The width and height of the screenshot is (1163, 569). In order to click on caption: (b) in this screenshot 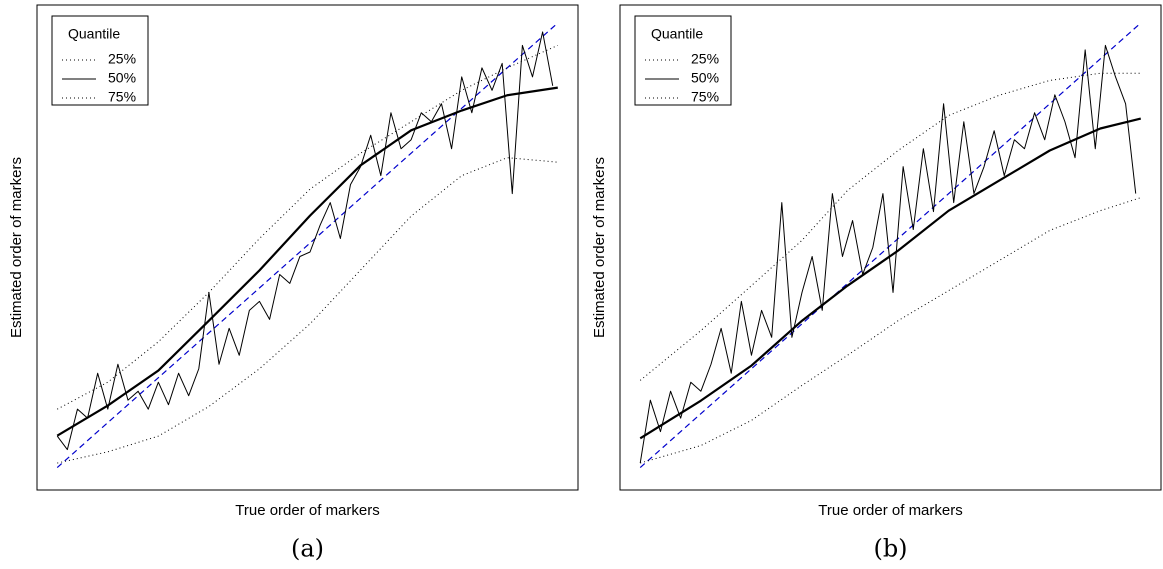, I will do `click(890, 549)`.